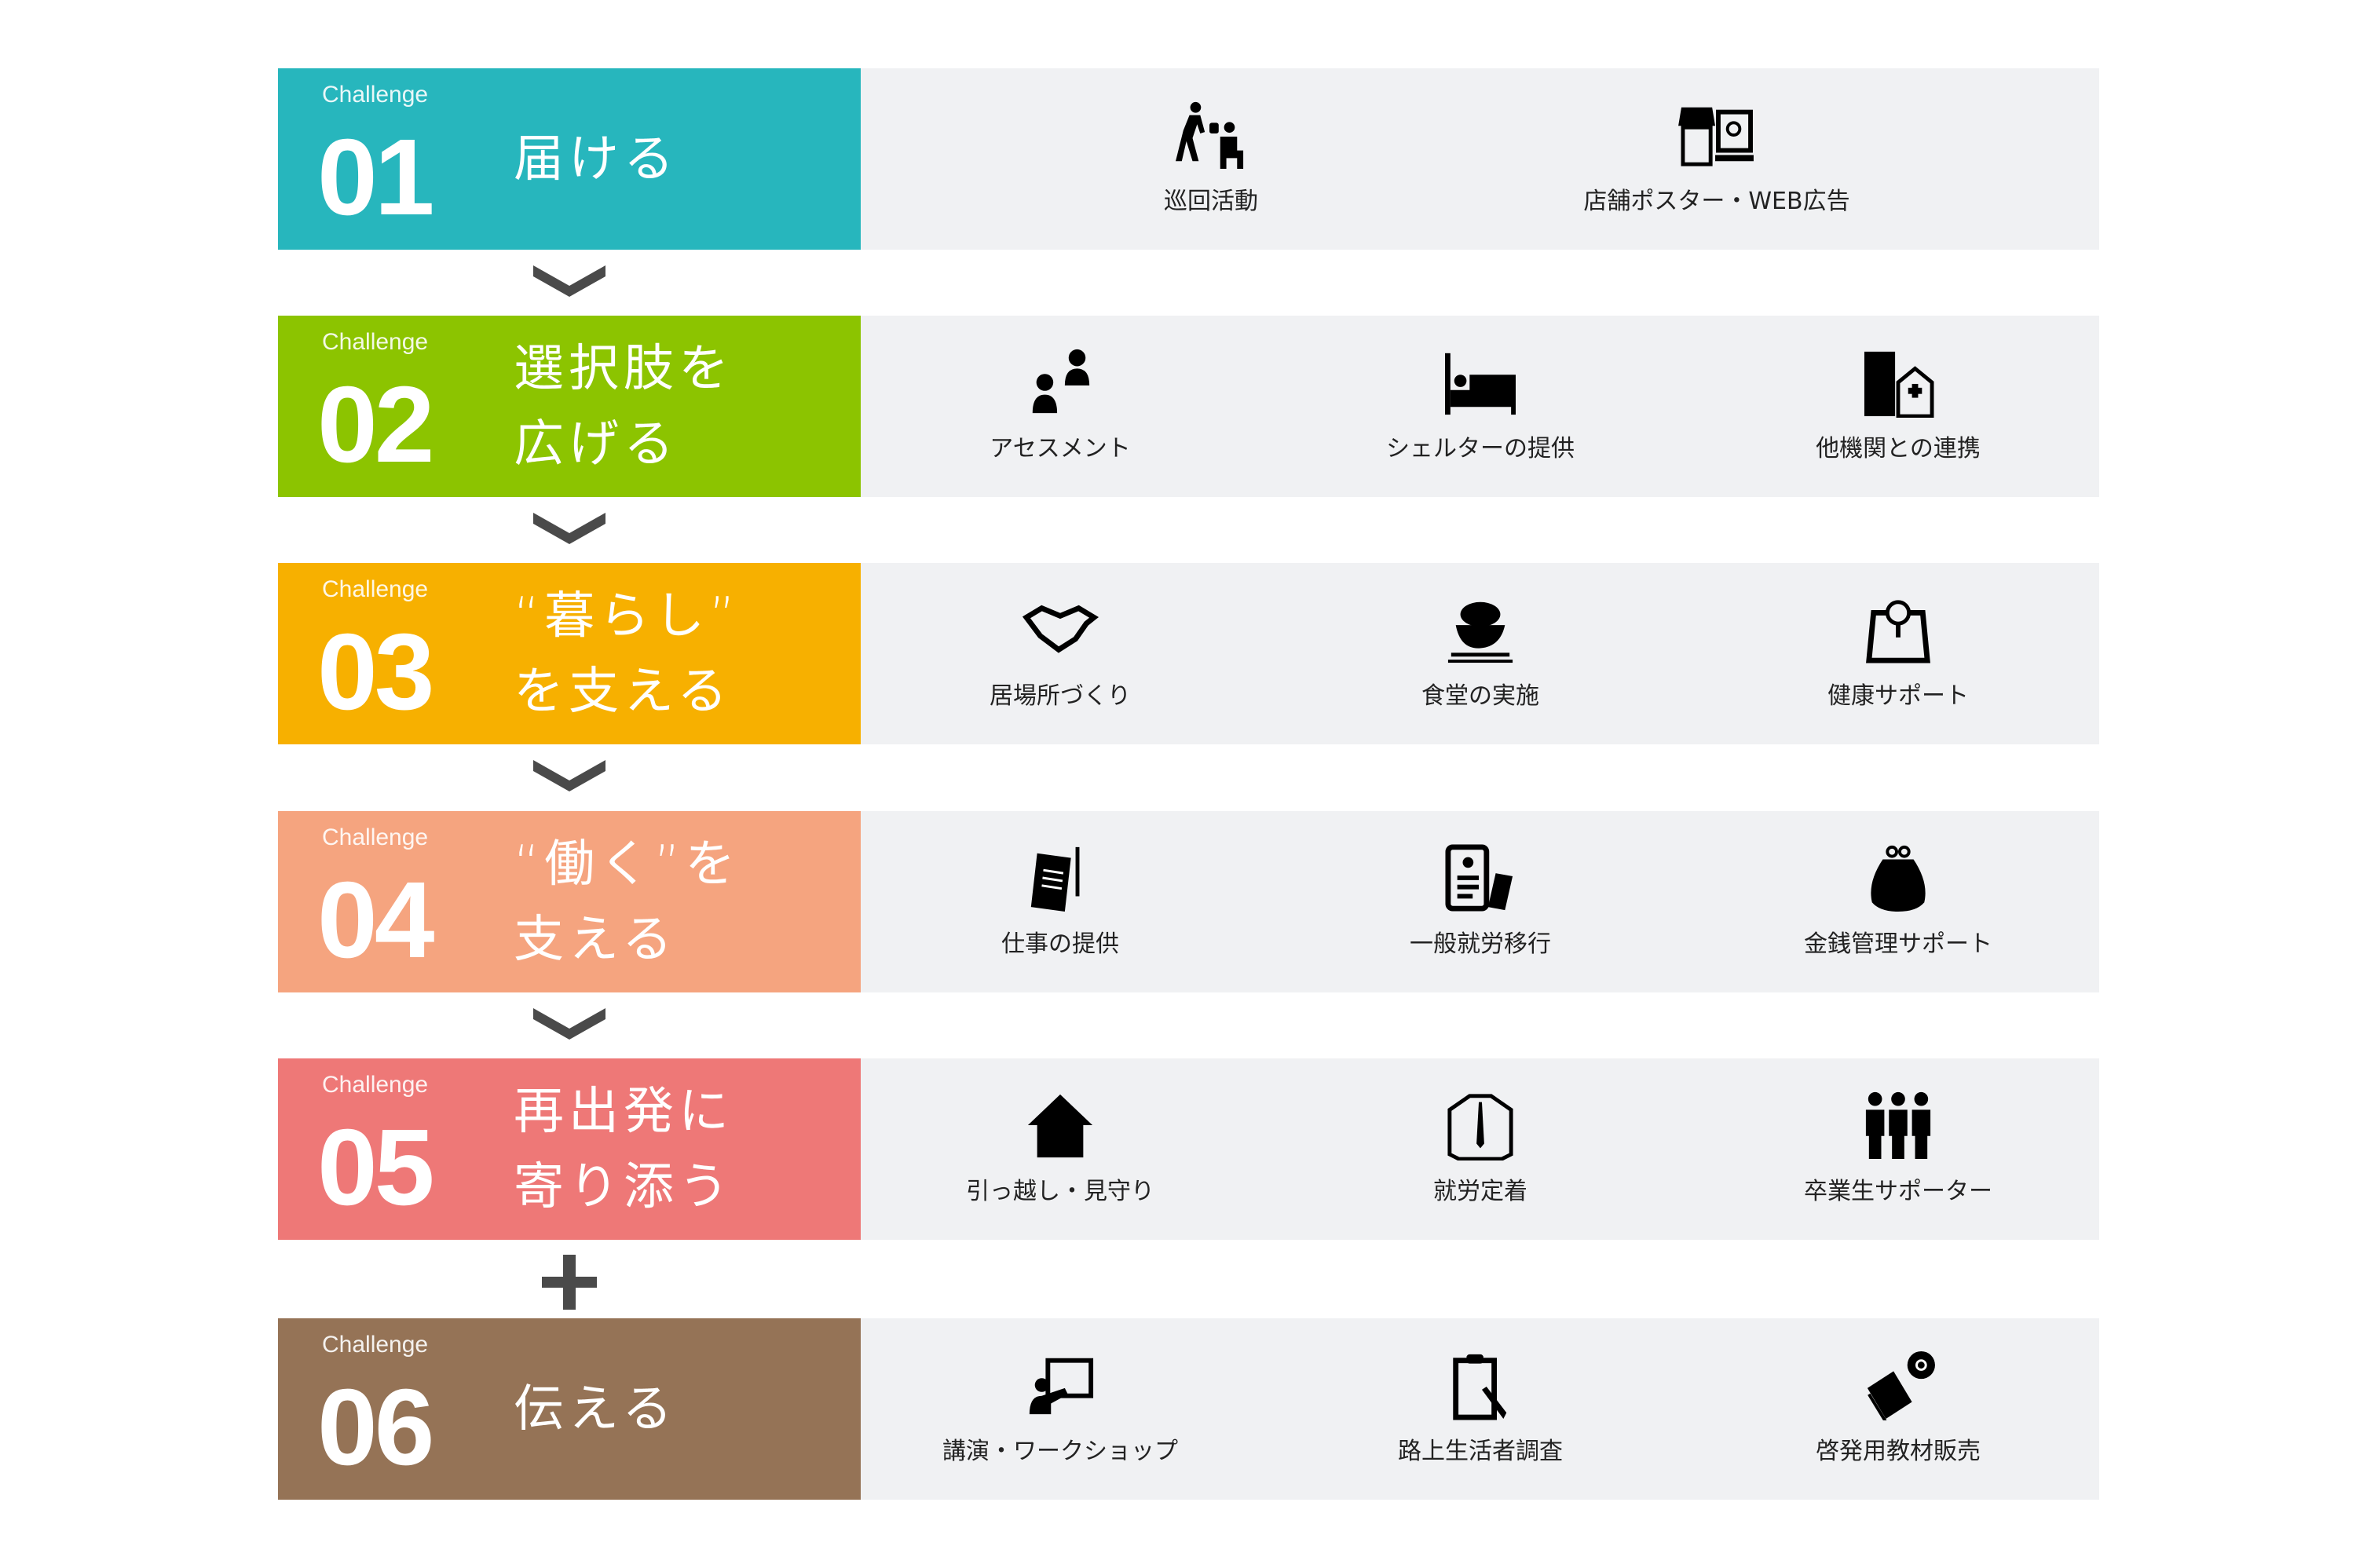  What do you see at coordinates (1480, 1191) in the screenshot?
I see `challenge-item-label: 就労定着` at bounding box center [1480, 1191].